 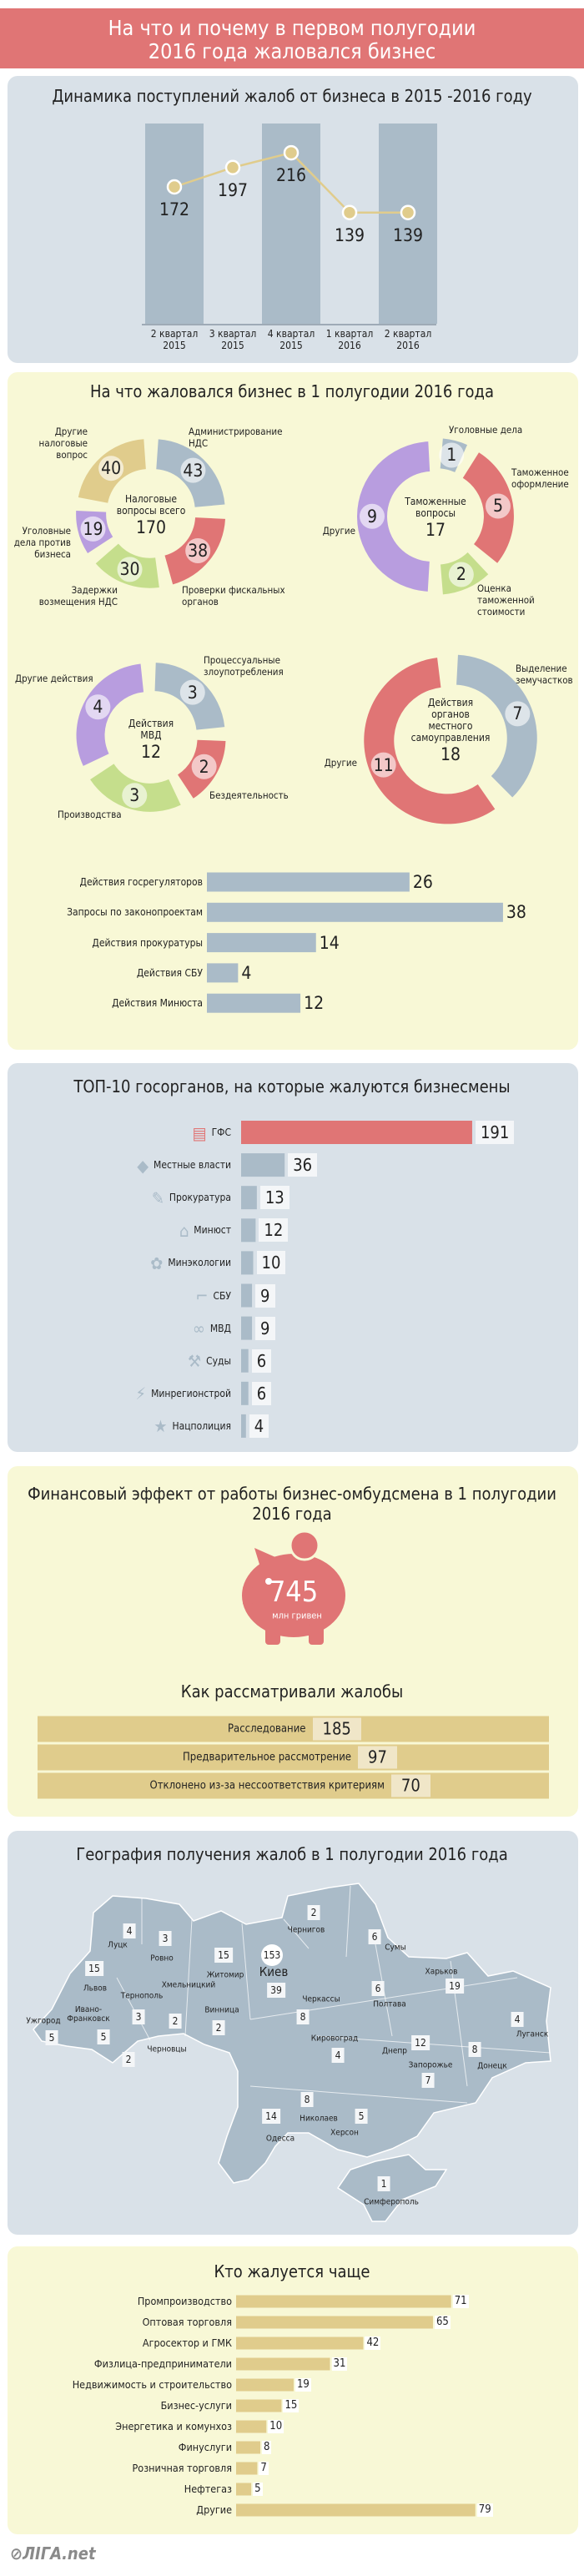 What do you see at coordinates (53, 2553) in the screenshot?
I see `liga-logo: ⊘ЛIГА.net` at bounding box center [53, 2553].